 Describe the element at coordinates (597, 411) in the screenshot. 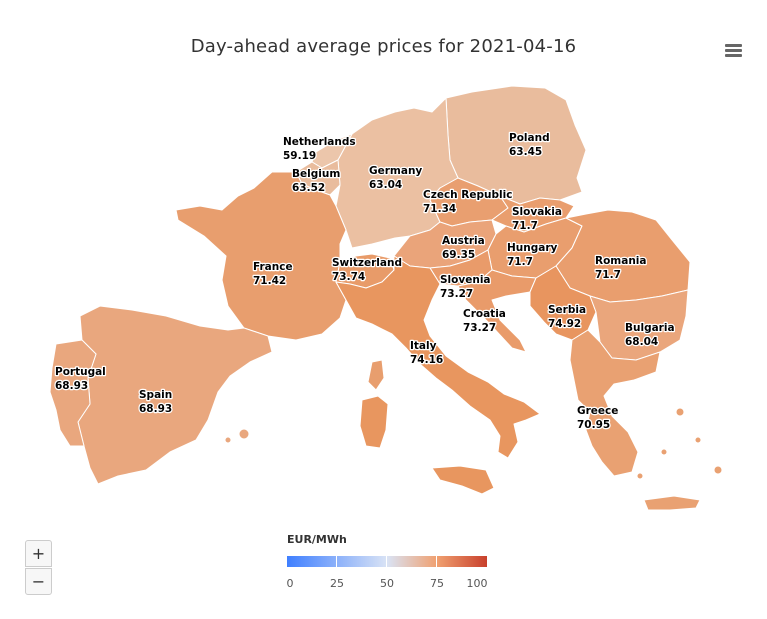

I see `label-greece-name: Greece` at that location.